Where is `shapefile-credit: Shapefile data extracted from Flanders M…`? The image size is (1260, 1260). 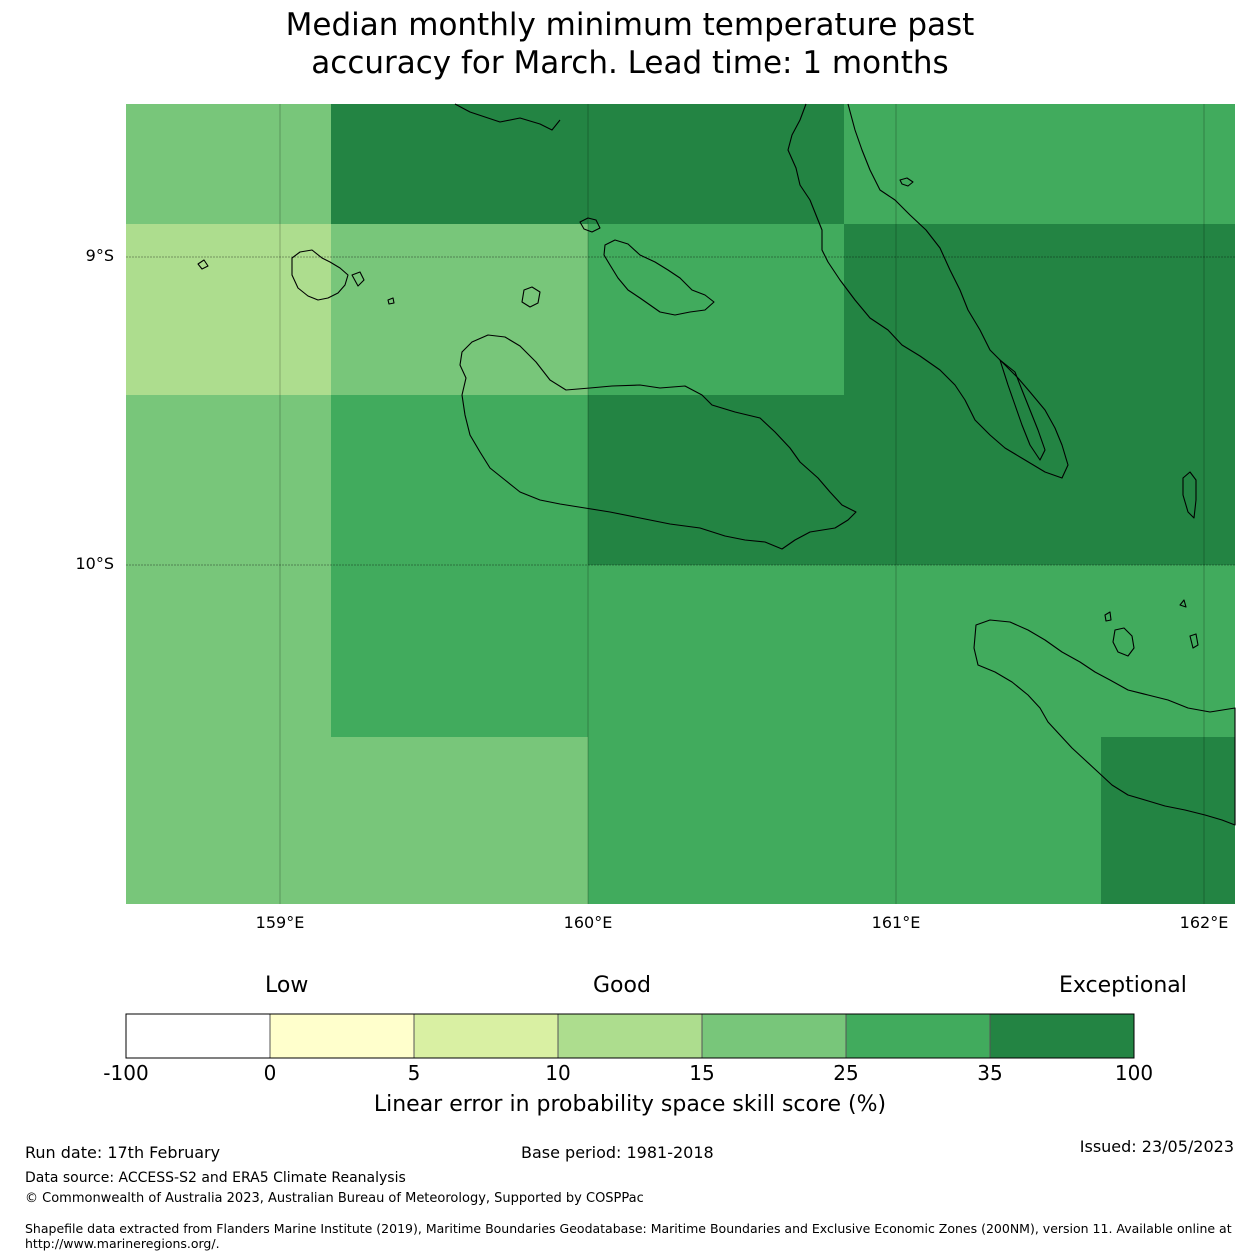 shapefile-credit: Shapefile data extracted from Flanders M… is located at coordinates (628, 1228).